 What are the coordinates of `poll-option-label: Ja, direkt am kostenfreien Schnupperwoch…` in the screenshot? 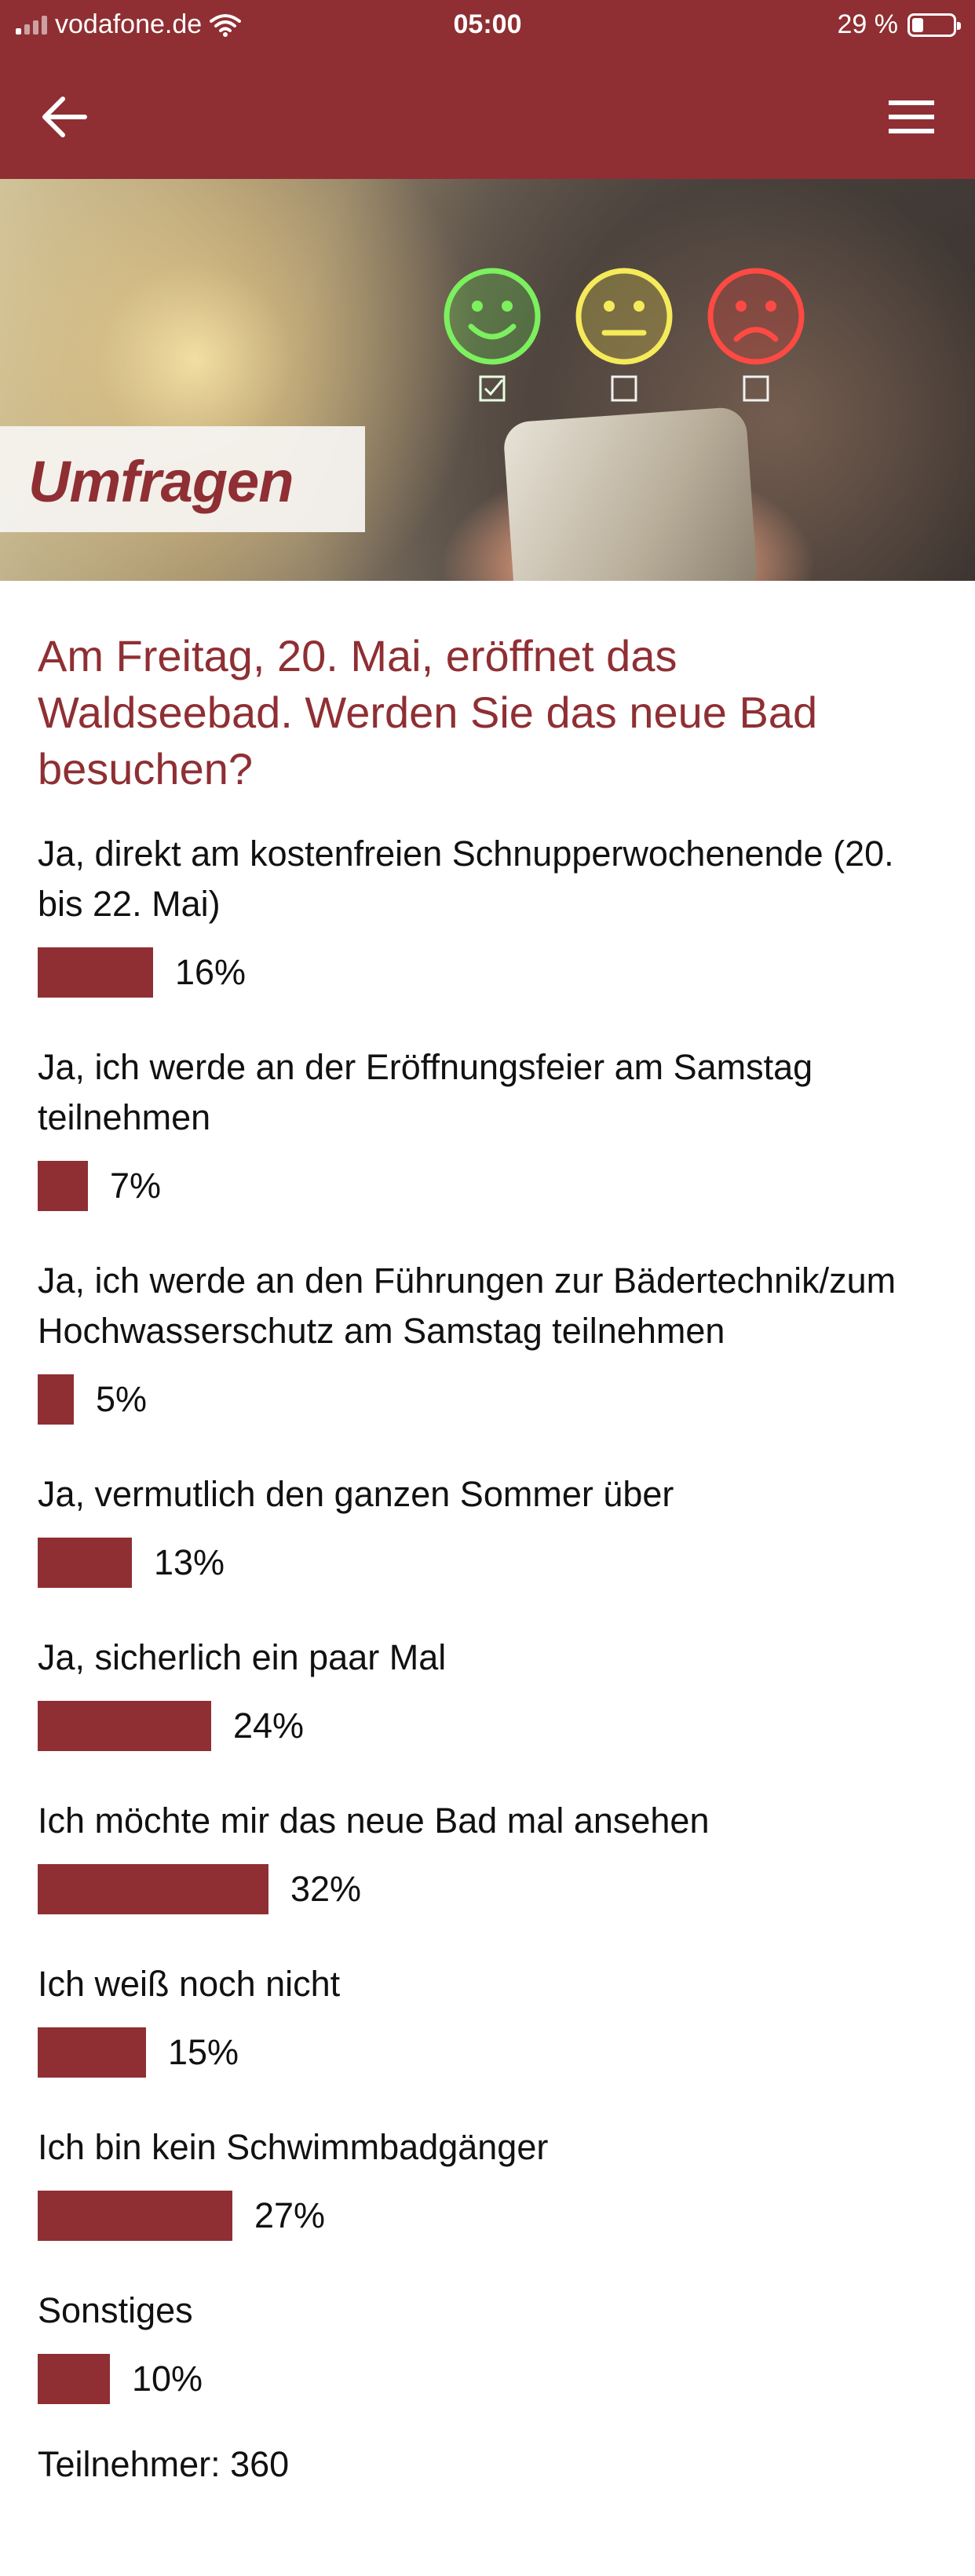 It's located at (466, 879).